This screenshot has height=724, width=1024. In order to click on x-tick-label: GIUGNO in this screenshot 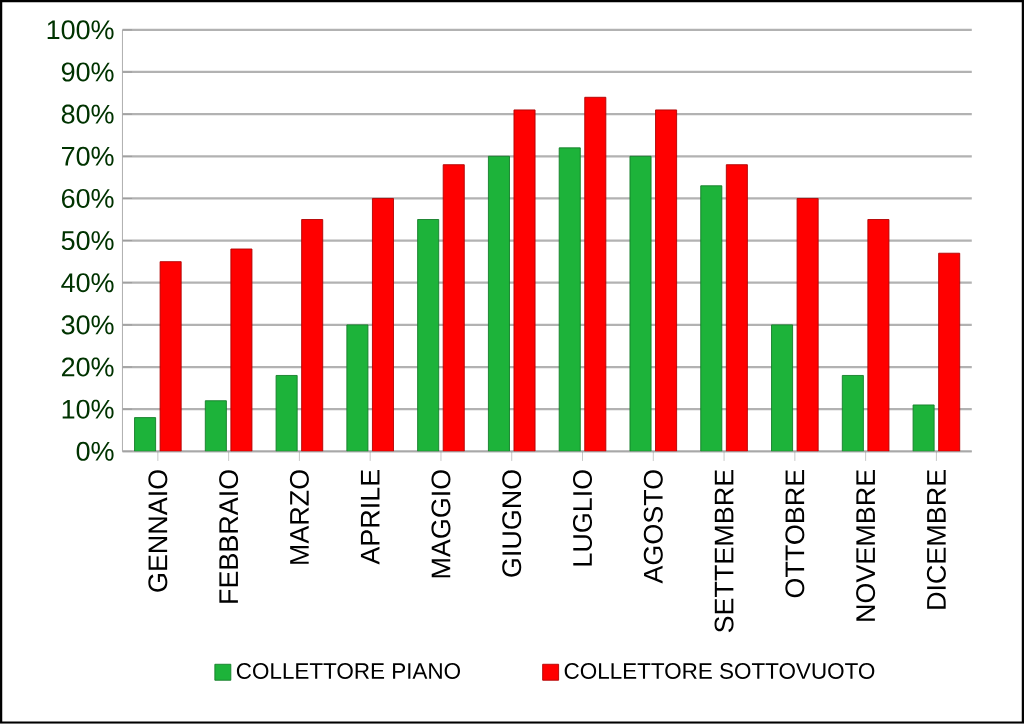, I will do `click(512, 523)`.